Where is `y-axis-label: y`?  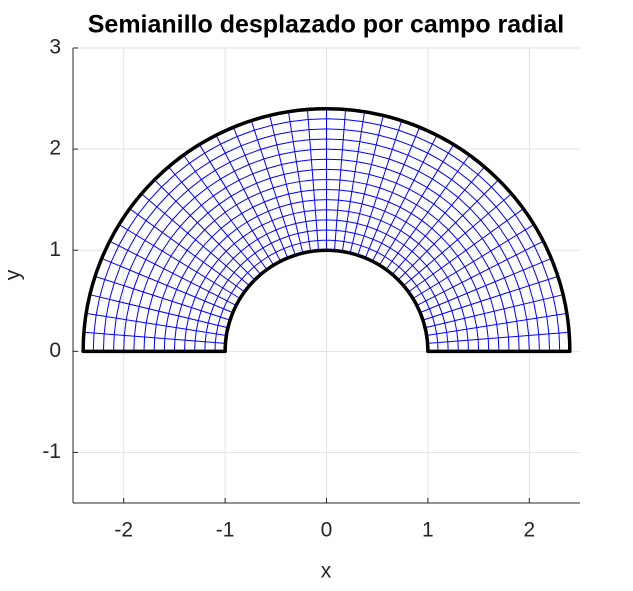 y-axis-label: y is located at coordinates (13, 274).